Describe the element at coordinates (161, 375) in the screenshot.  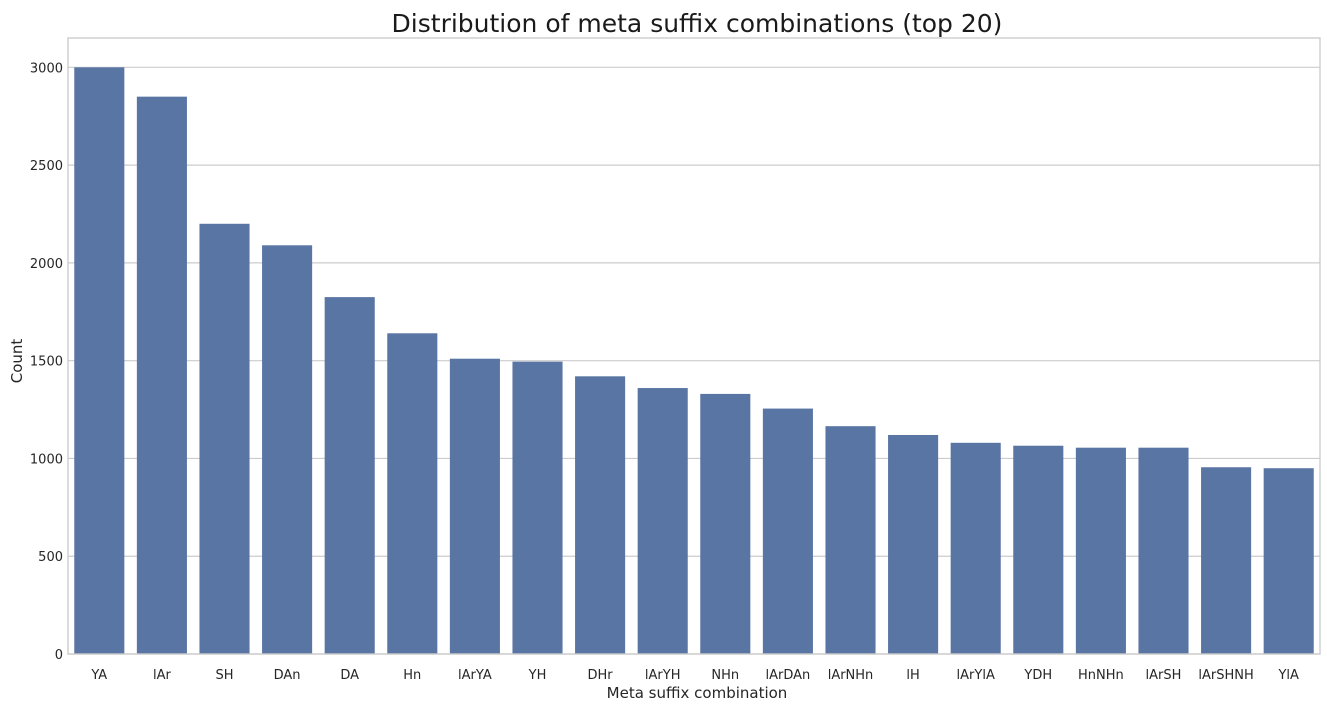
I see `bar-lAr` at that location.